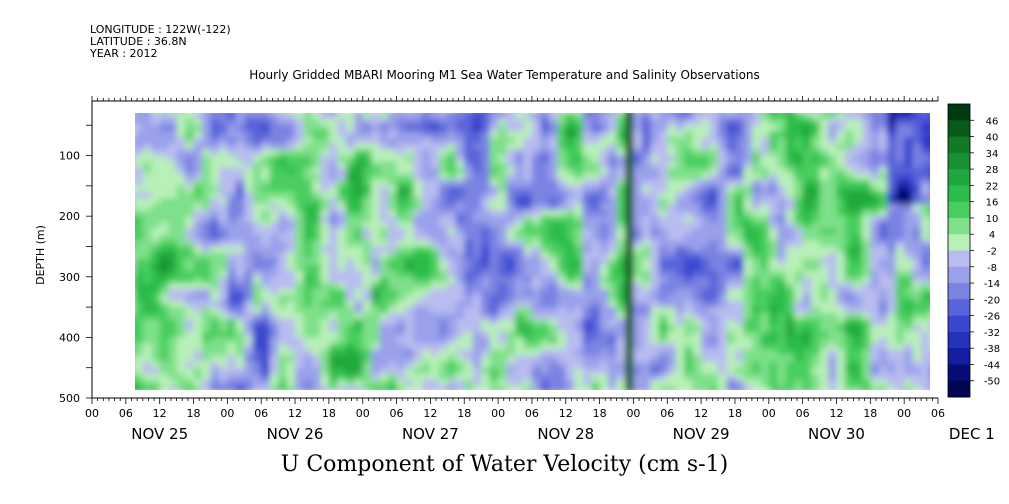 Image resolution: width=1009 pixels, height=504 pixels. Describe the element at coordinates (69, 398) in the screenshot. I see `y-tick-label: 500` at that location.